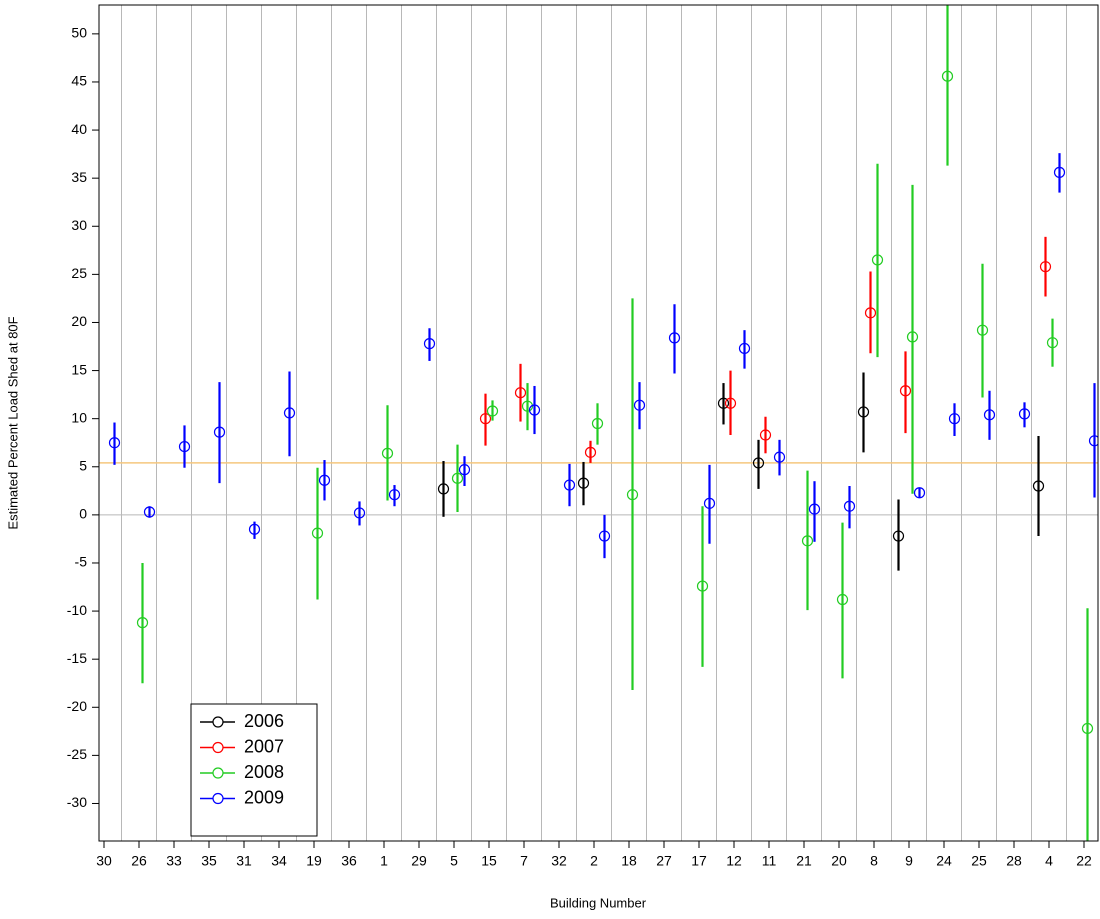 This screenshot has height=919, width=1100. I want to click on y-tick-label: -15, so click(77, 658).